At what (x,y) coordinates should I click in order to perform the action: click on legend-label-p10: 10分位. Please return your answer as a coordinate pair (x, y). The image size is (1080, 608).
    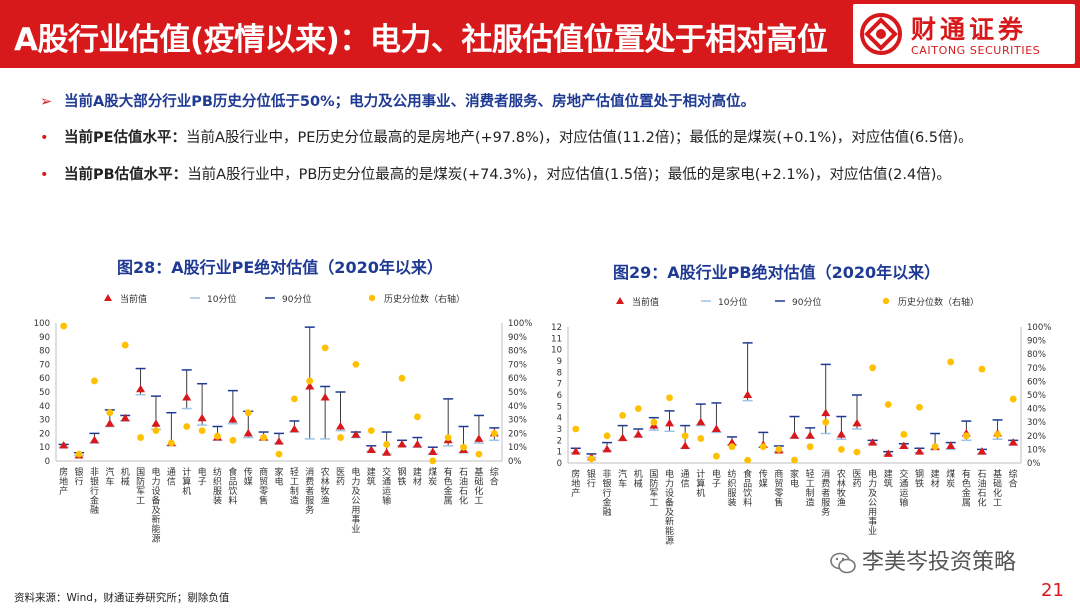
    Looking at the image, I should click on (732, 302).